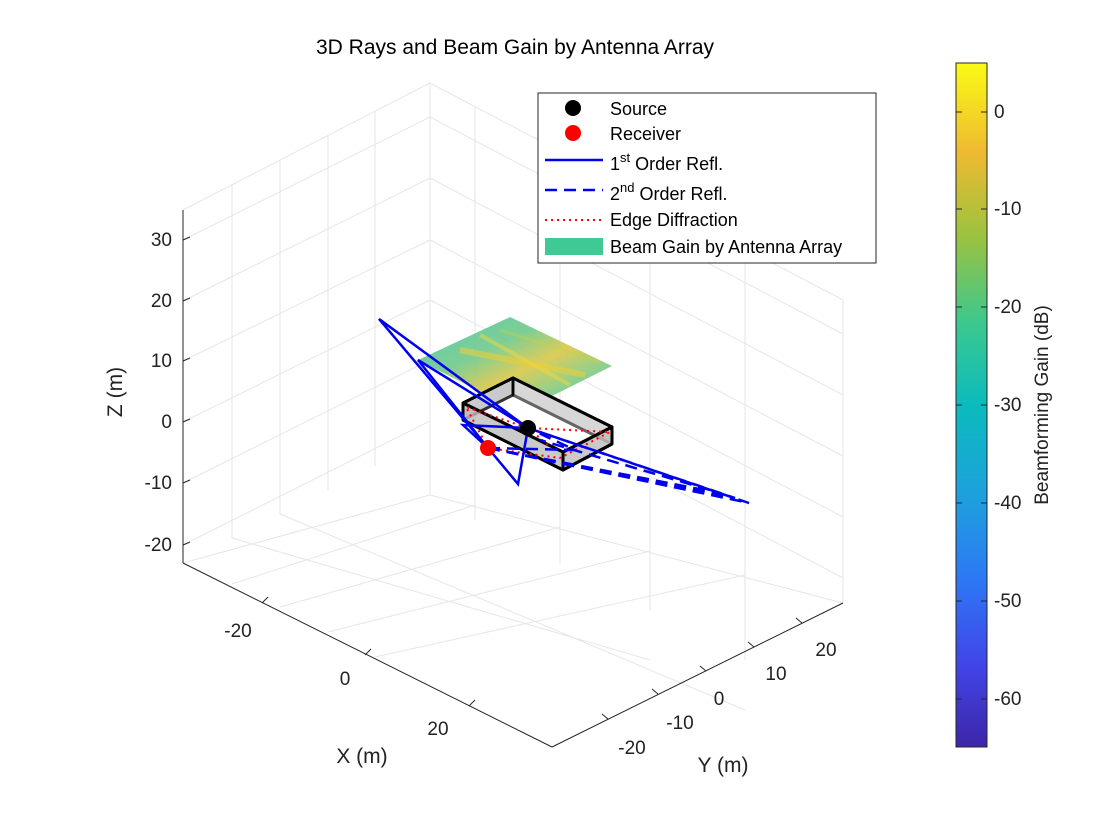 The height and width of the screenshot is (840, 1120). I want to click on x-tick-label: -20, so click(237, 631).